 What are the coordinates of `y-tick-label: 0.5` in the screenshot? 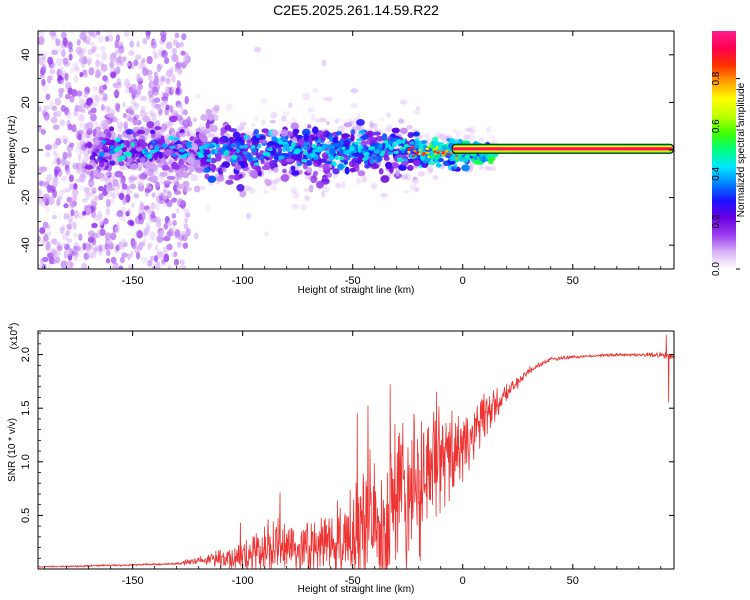 It's located at (26, 515).